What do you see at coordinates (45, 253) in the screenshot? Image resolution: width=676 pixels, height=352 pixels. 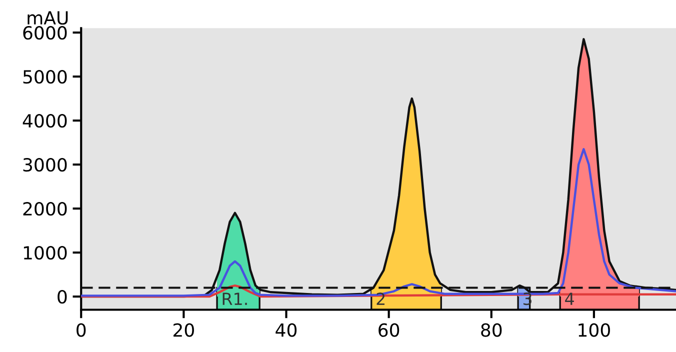 I see `y-tick-label: 1000` at bounding box center [45, 253].